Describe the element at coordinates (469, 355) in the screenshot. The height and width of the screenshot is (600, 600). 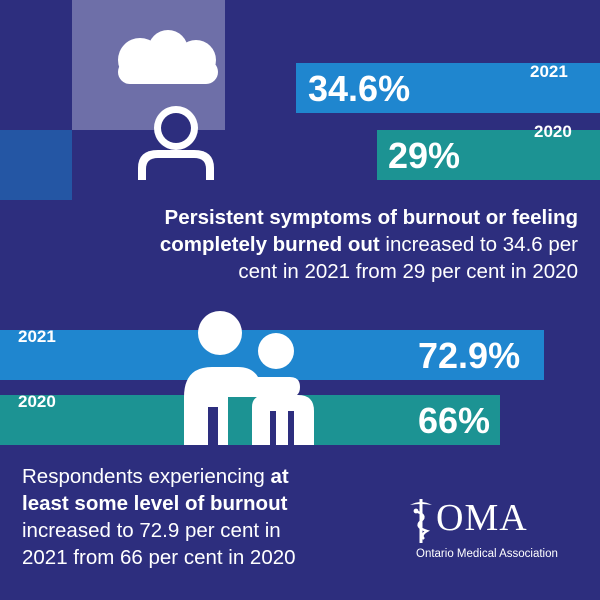
I see `bar-2021-value-2: 72.9%` at that location.